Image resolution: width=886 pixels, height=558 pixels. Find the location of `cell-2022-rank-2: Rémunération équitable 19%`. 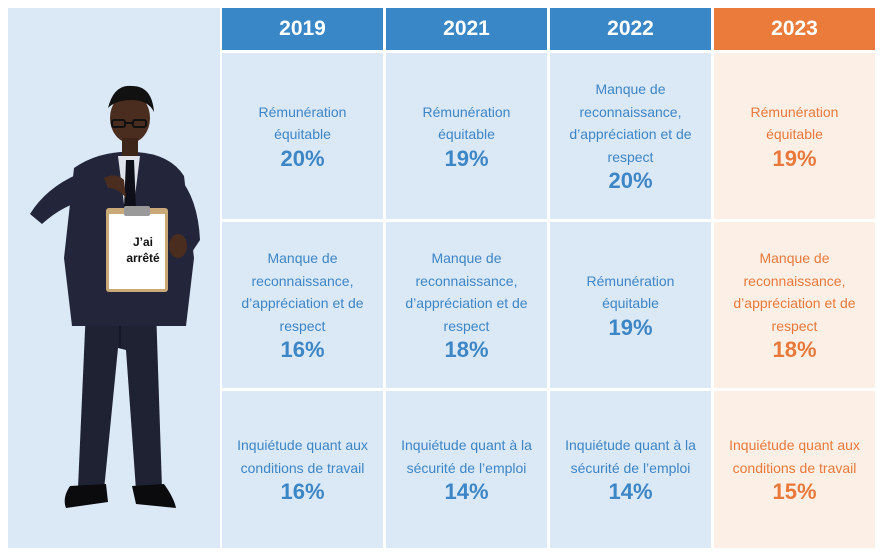

cell-2022-rank-2: Rémunération équitable 19% is located at coordinates (630, 305).